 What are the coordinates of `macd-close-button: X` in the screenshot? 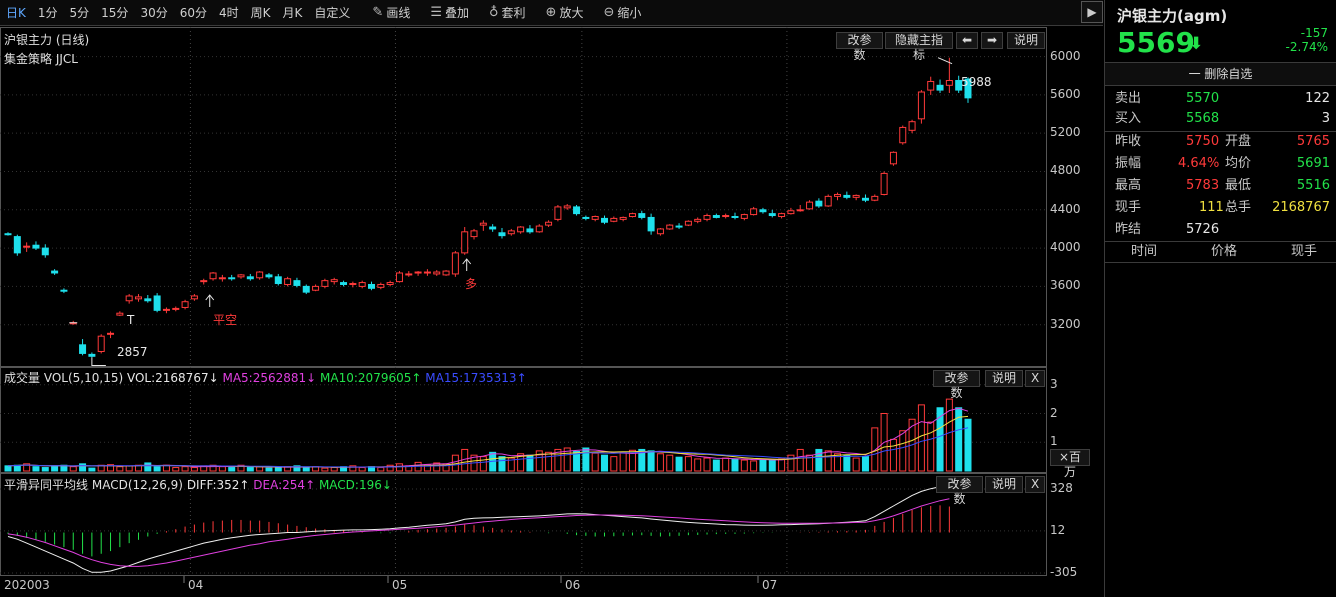 It's located at (1035, 484).